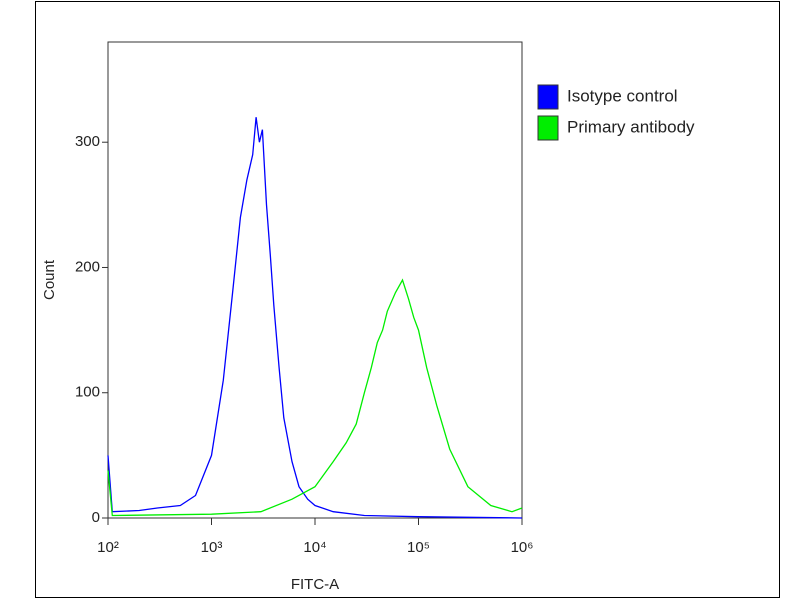 This screenshot has width=800, height=600. What do you see at coordinates (622, 95) in the screenshot?
I see `legend-label: Isotype control` at bounding box center [622, 95].